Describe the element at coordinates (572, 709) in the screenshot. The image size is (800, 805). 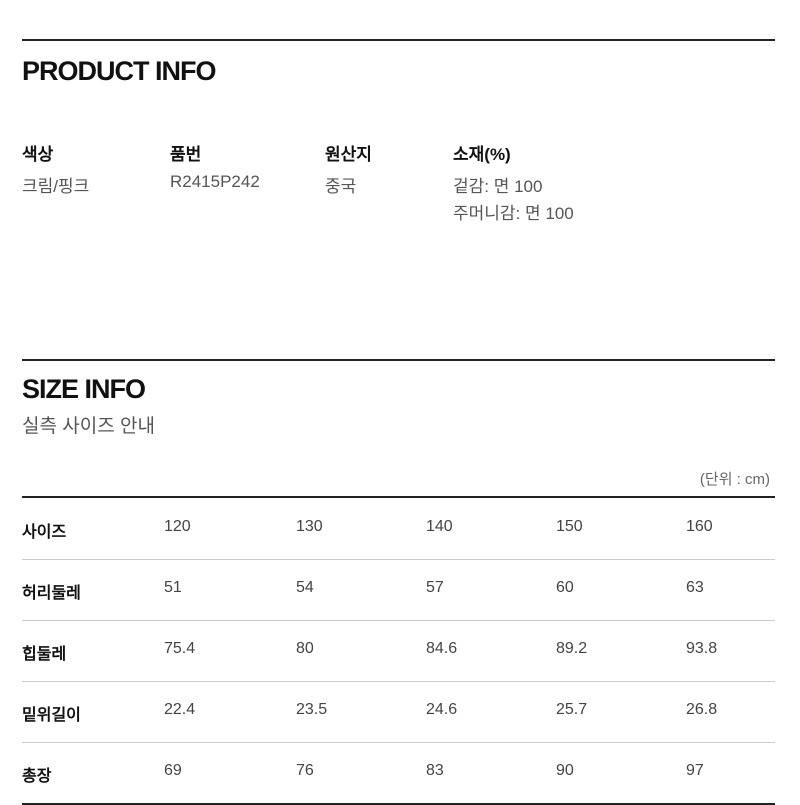
I see `table-cell: 25.7` at that location.